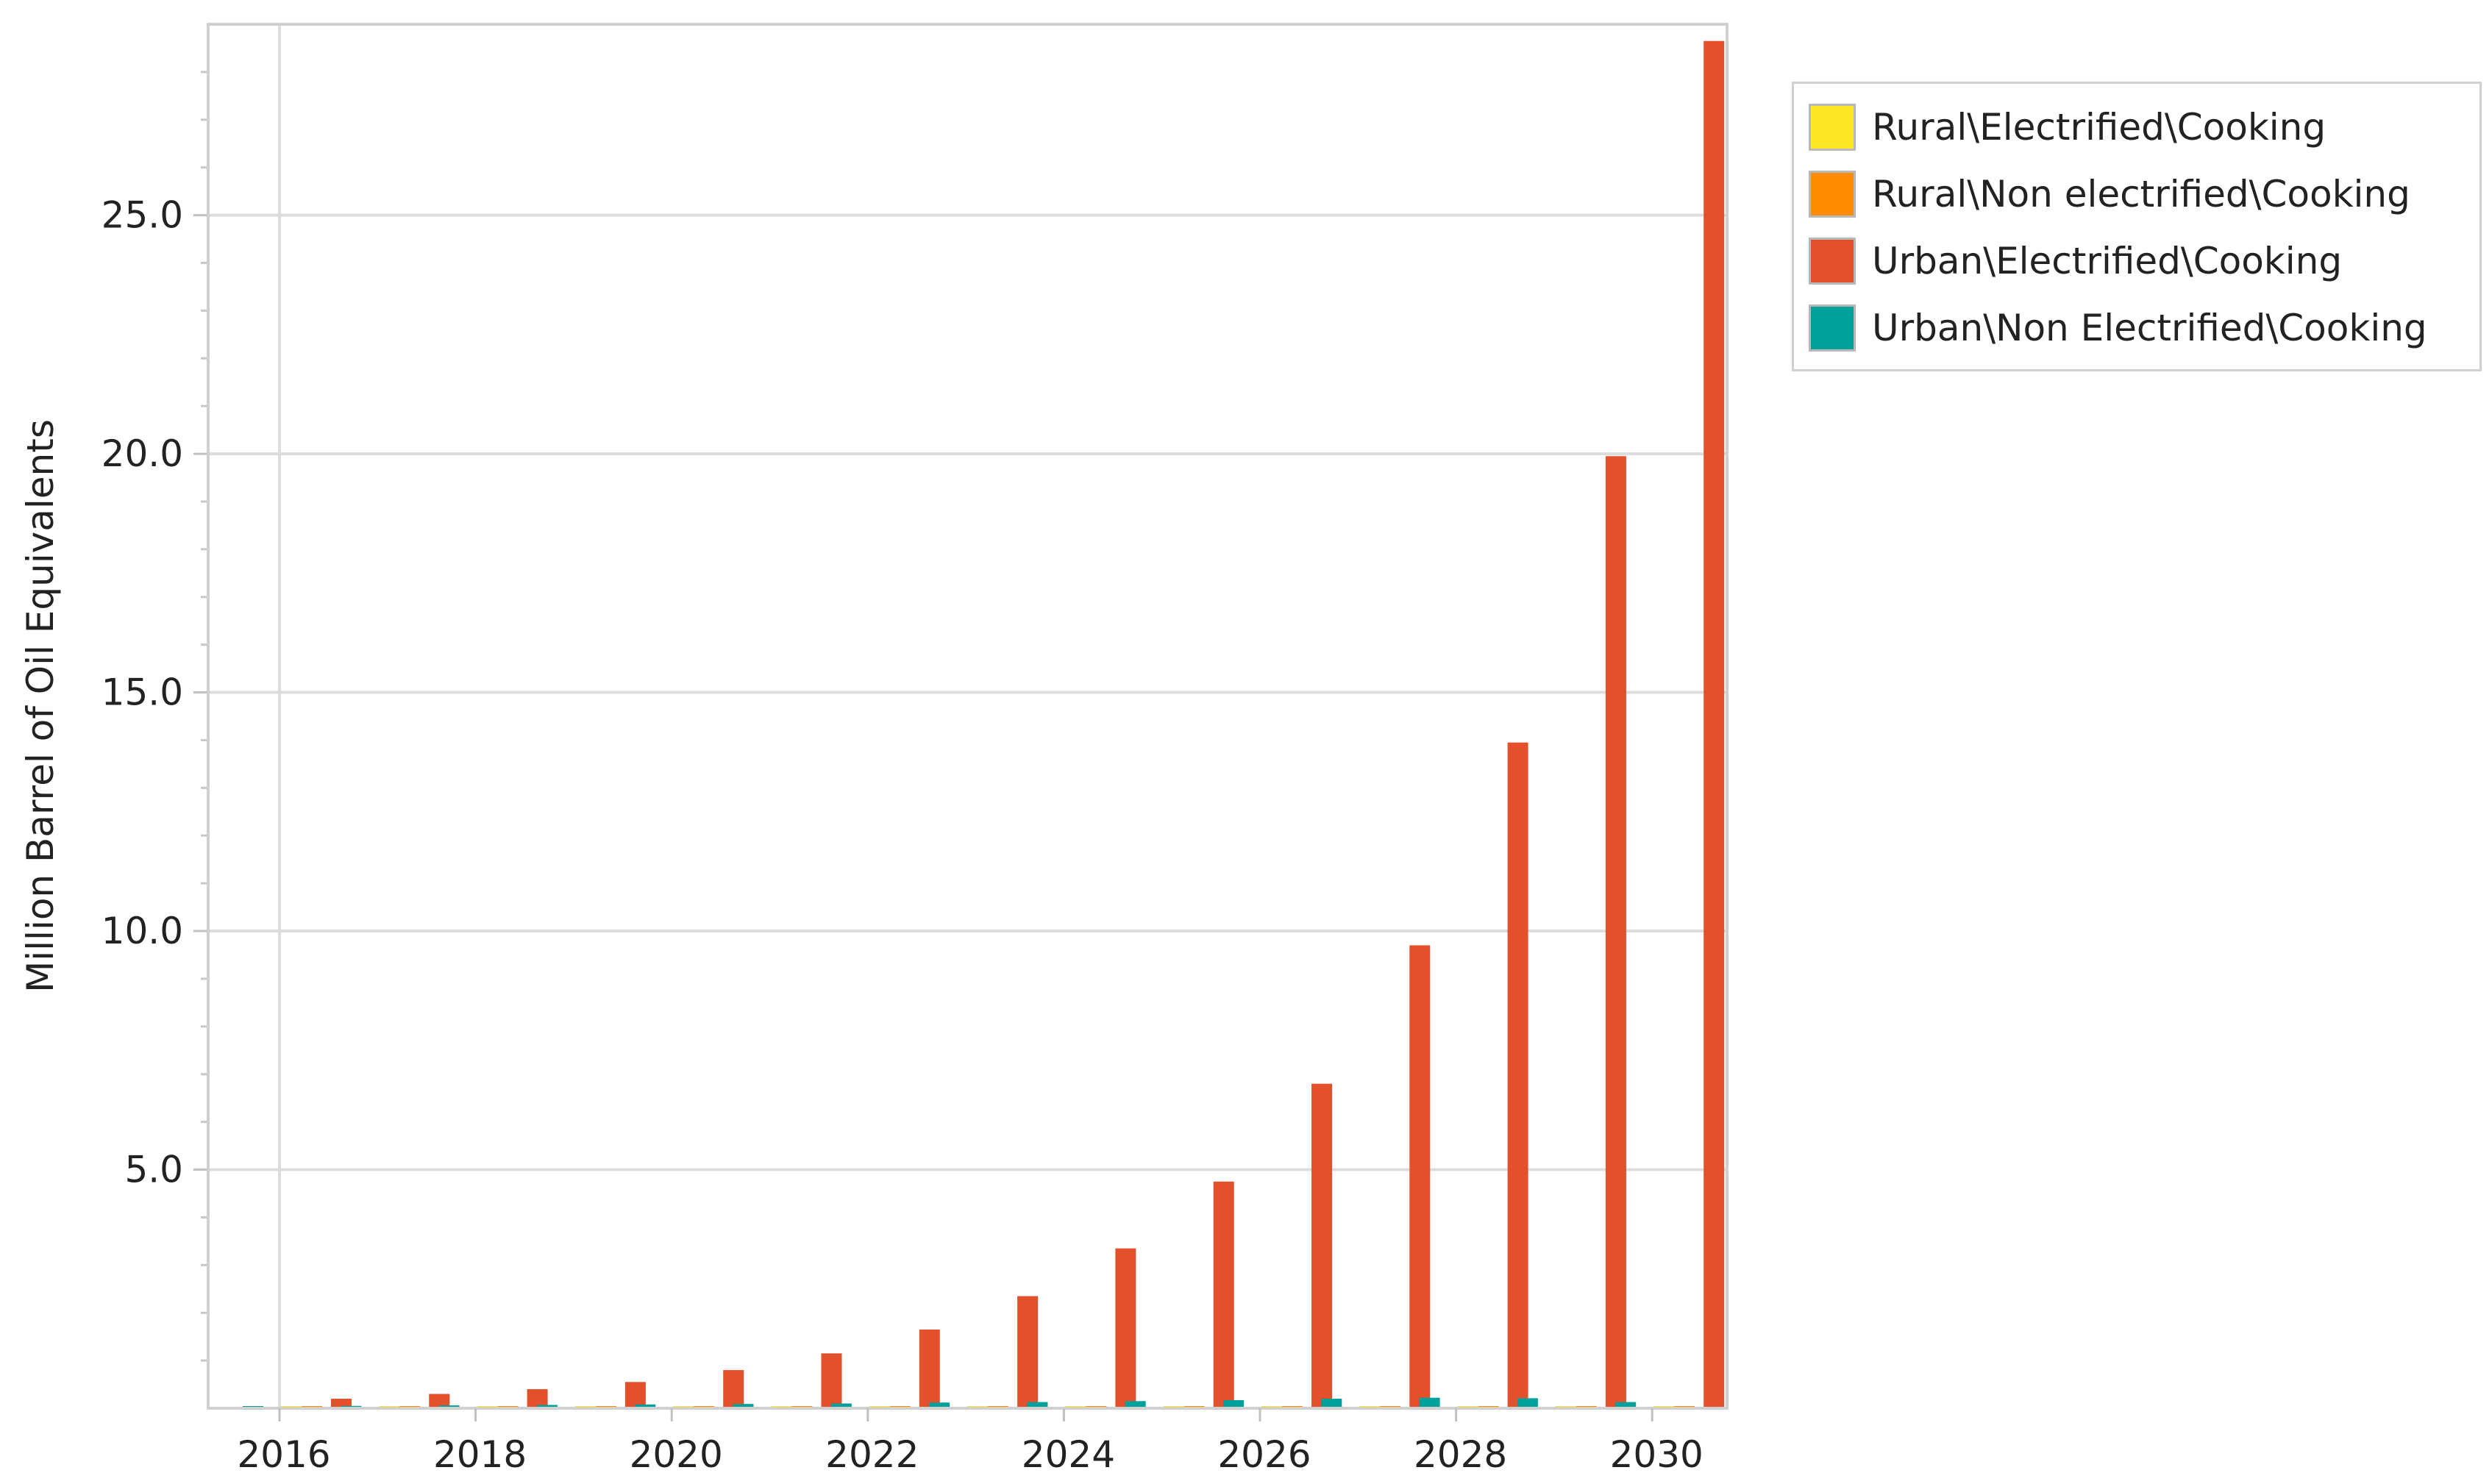 Image resolution: width=2492 pixels, height=1484 pixels. I want to click on x-tick-label: 2024, so click(1068, 1454).